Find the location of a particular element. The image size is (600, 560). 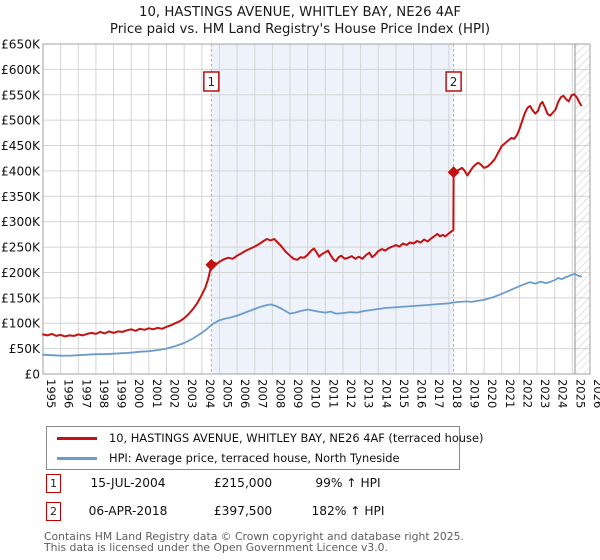

sale-label-text-1: 1 is located at coordinates (212, 82).